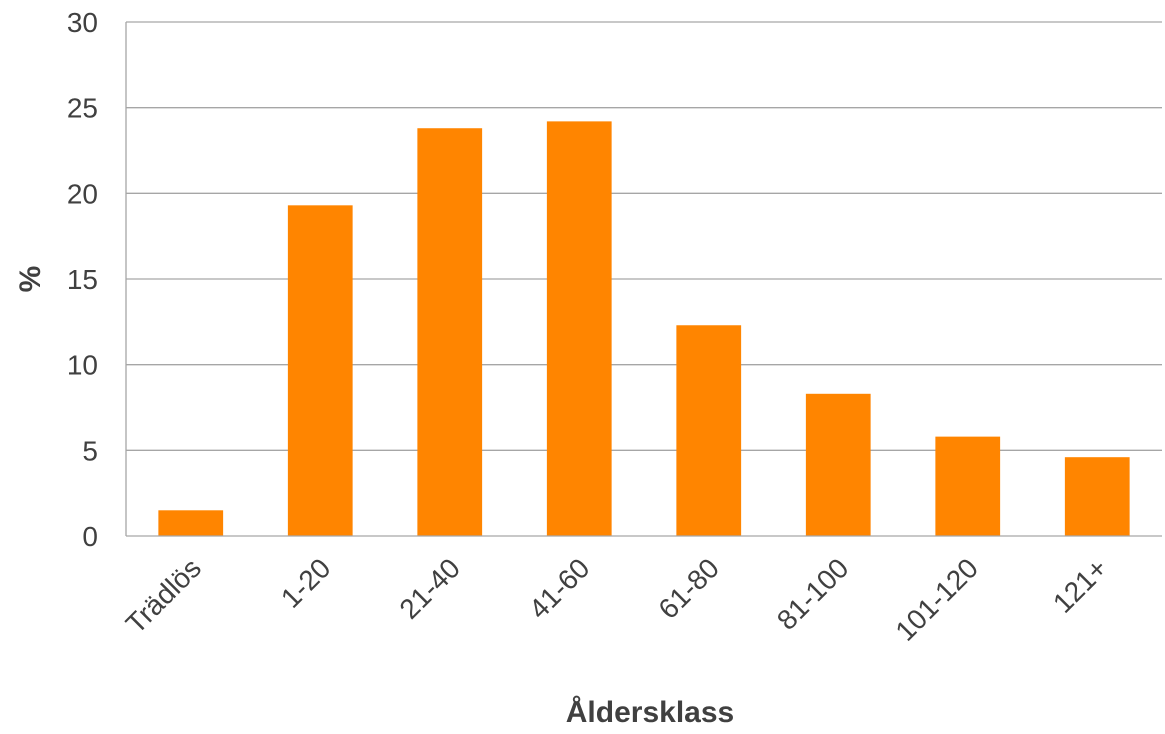 The image size is (1165, 734). I want to click on y-axis-ticks: 0 5 10 15 20 25 30, so click(82, 279).